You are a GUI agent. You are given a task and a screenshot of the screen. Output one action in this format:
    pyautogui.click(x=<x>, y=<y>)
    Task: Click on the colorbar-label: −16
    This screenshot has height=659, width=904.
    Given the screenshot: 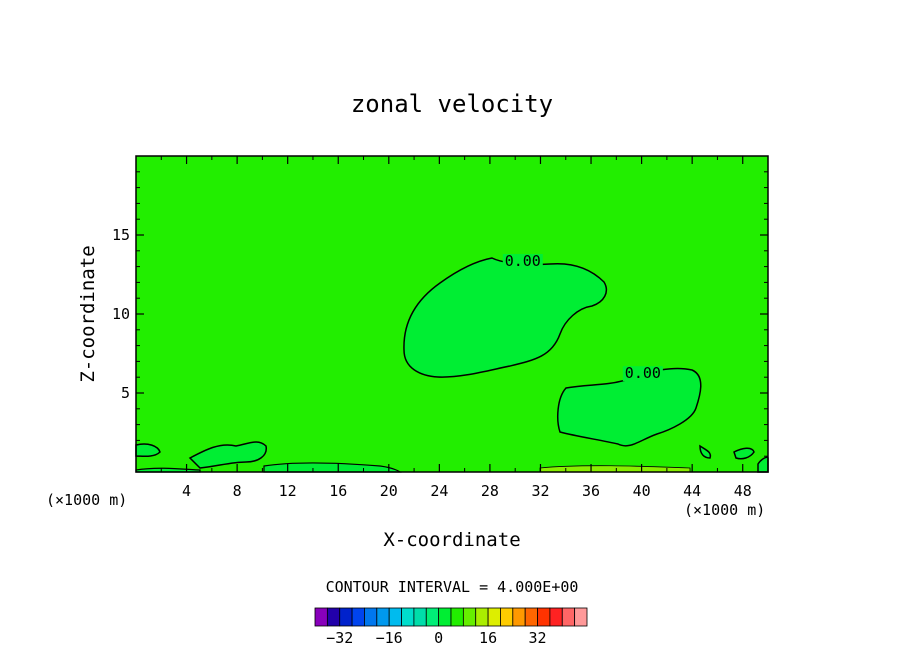 What is the action you would take?
    pyautogui.click(x=389, y=638)
    